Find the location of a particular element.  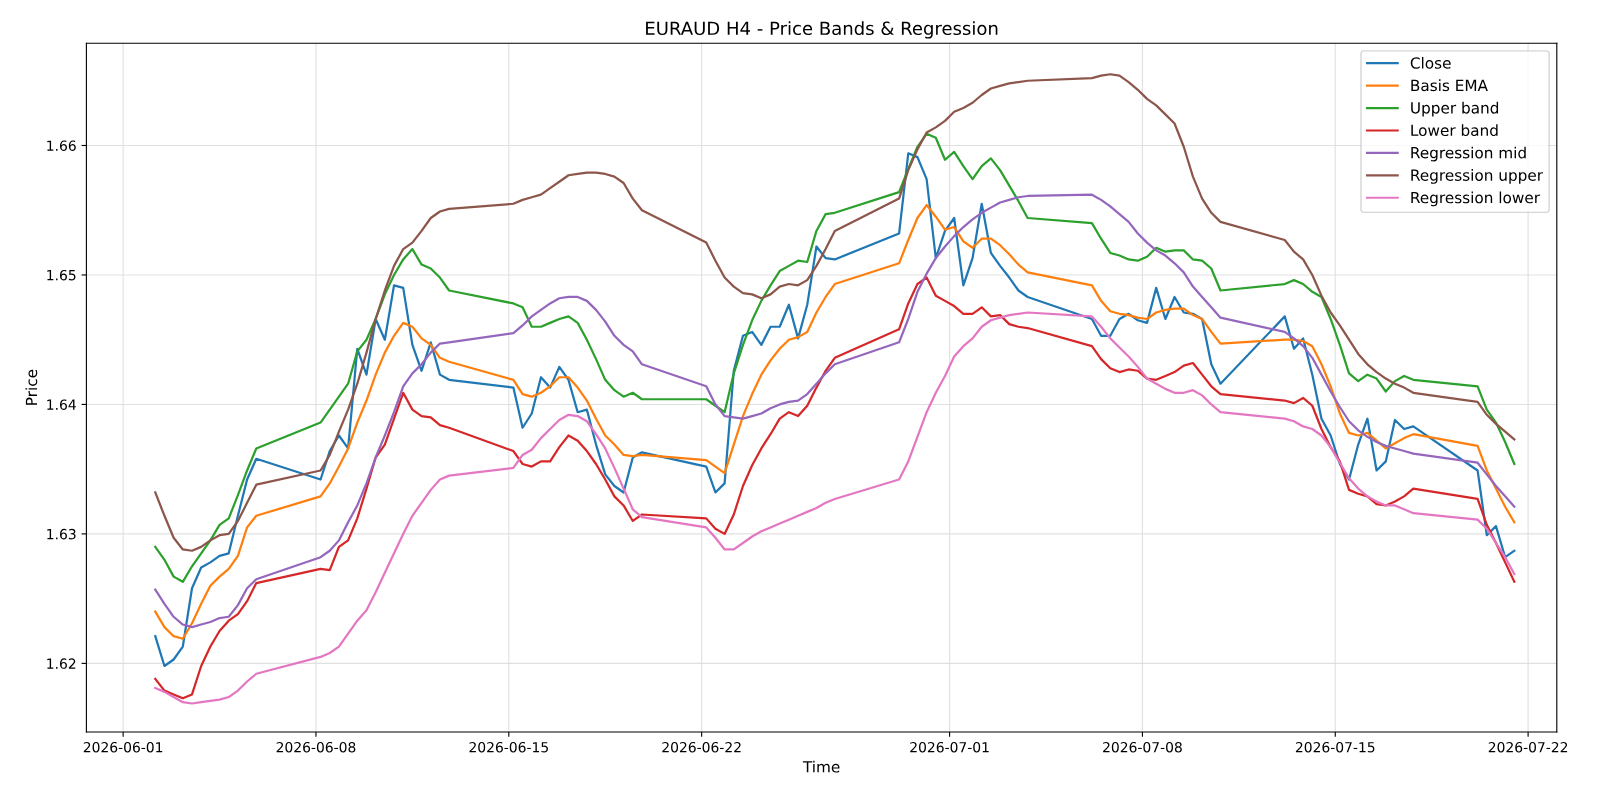

legend-label: Regression lower is located at coordinates (1476, 199).